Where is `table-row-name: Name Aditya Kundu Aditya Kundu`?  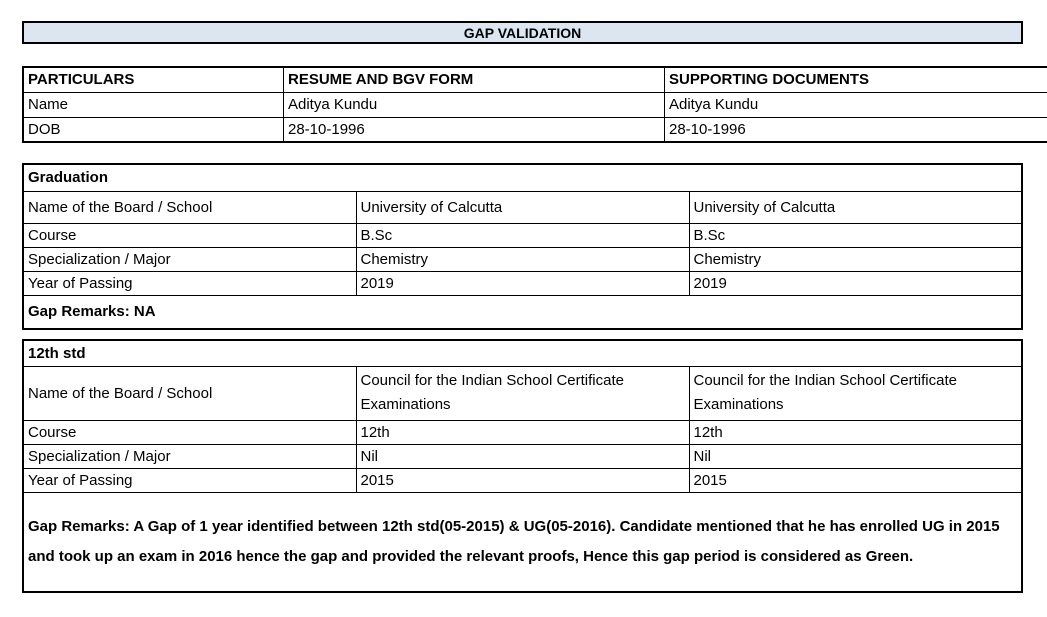 table-row-name: Name Aditya Kundu Aditya Kundu is located at coordinates (534, 104).